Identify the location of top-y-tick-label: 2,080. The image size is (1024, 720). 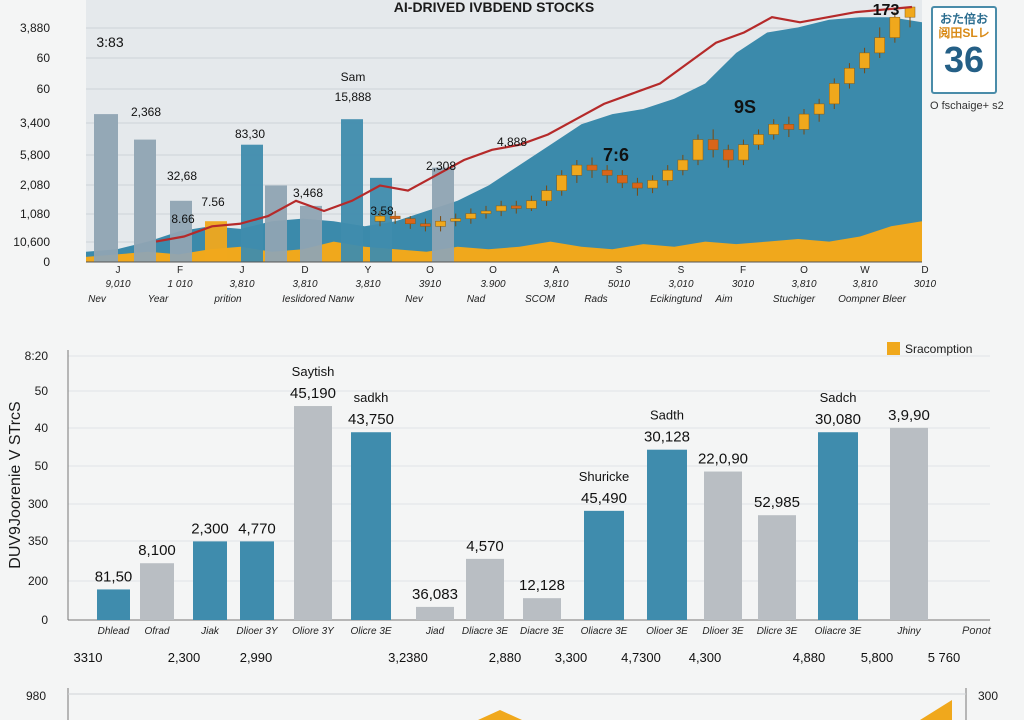
(35, 185).